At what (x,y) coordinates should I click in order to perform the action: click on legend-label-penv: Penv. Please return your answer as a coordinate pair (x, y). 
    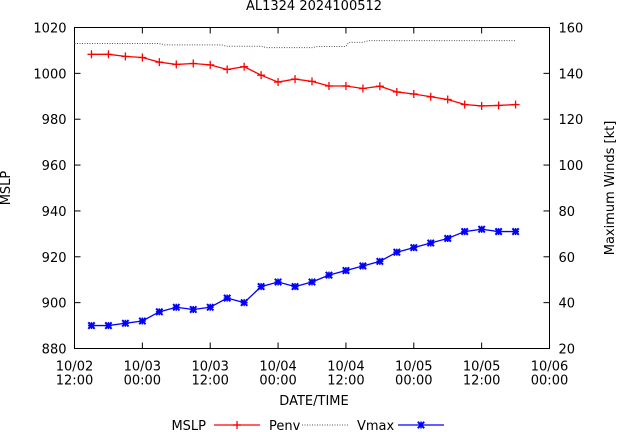
    Looking at the image, I should click on (285, 425).